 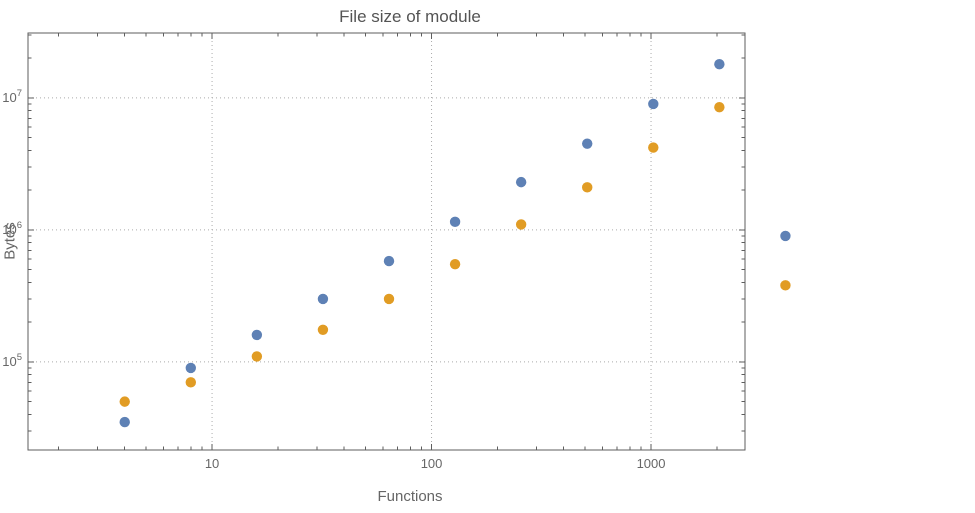 I want to click on x-tick-label: 100, so click(x=432, y=463).